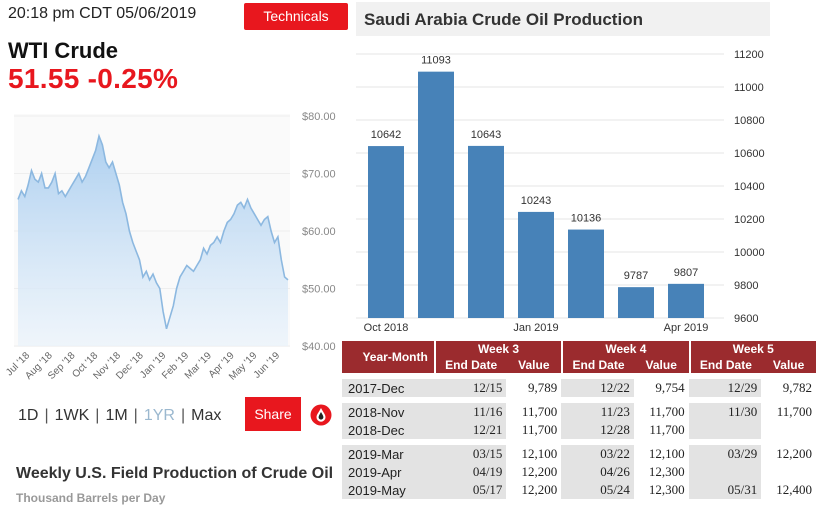 The width and height of the screenshot is (816, 506). I want to click on saudi-y-tick-label: 10600, so click(749, 154).